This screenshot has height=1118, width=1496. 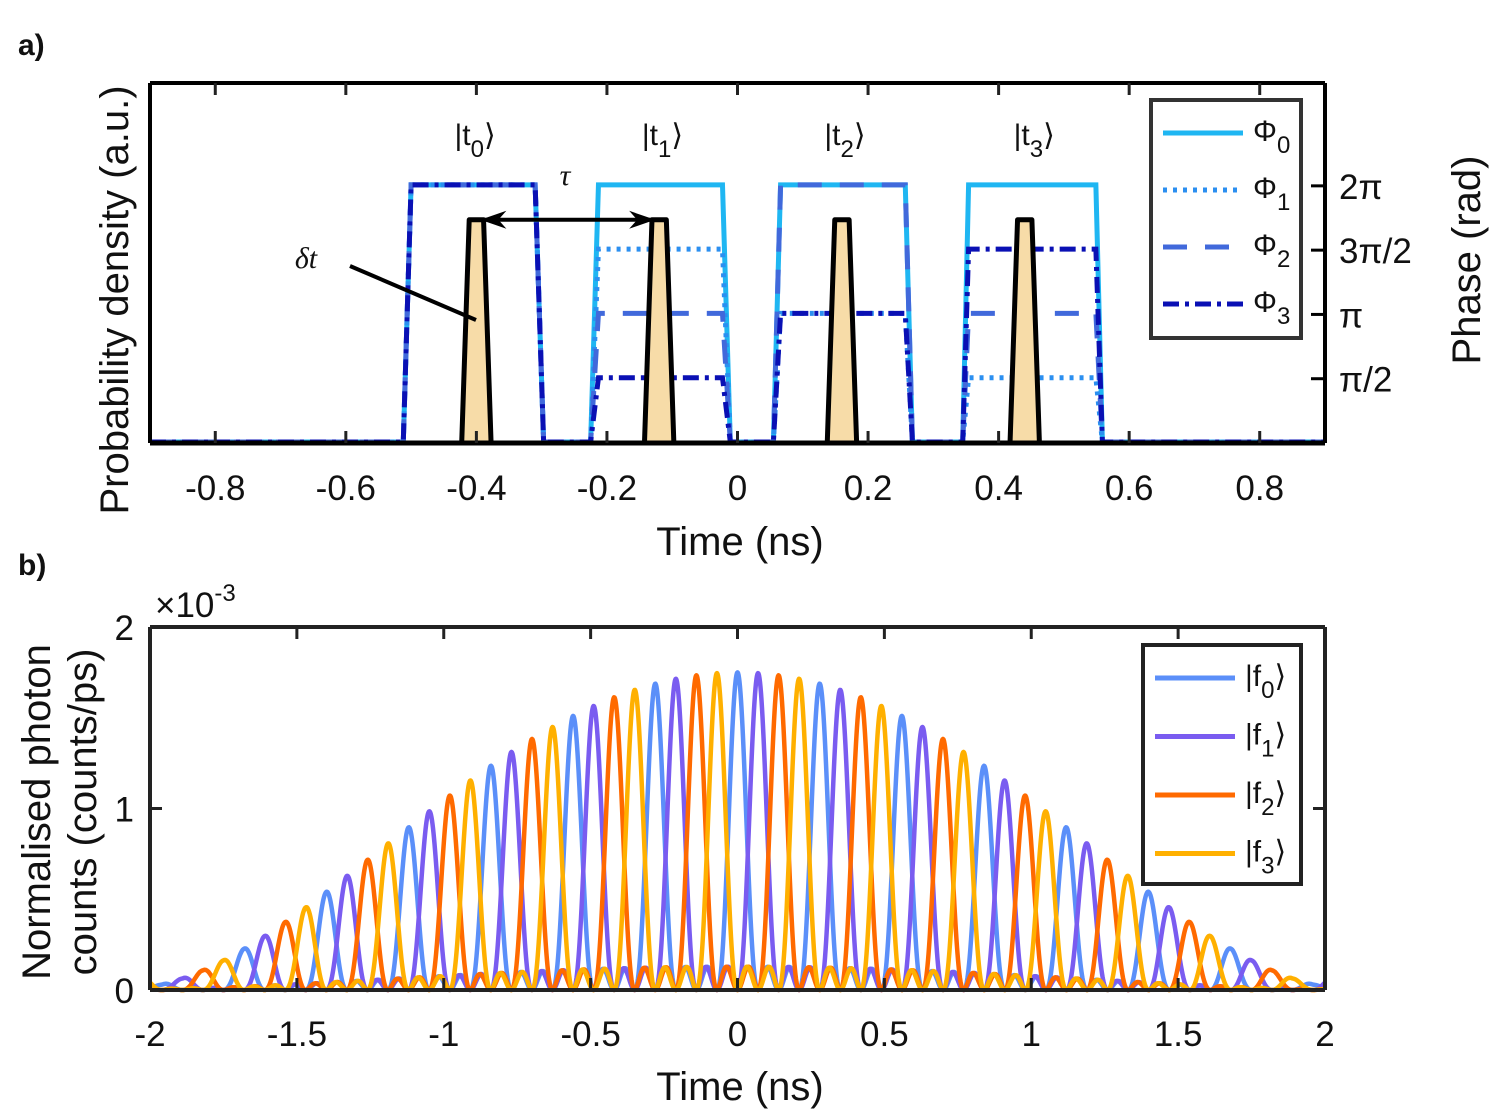 I want to click on x-tick-label: -0.5, so click(x=590, y=1034).